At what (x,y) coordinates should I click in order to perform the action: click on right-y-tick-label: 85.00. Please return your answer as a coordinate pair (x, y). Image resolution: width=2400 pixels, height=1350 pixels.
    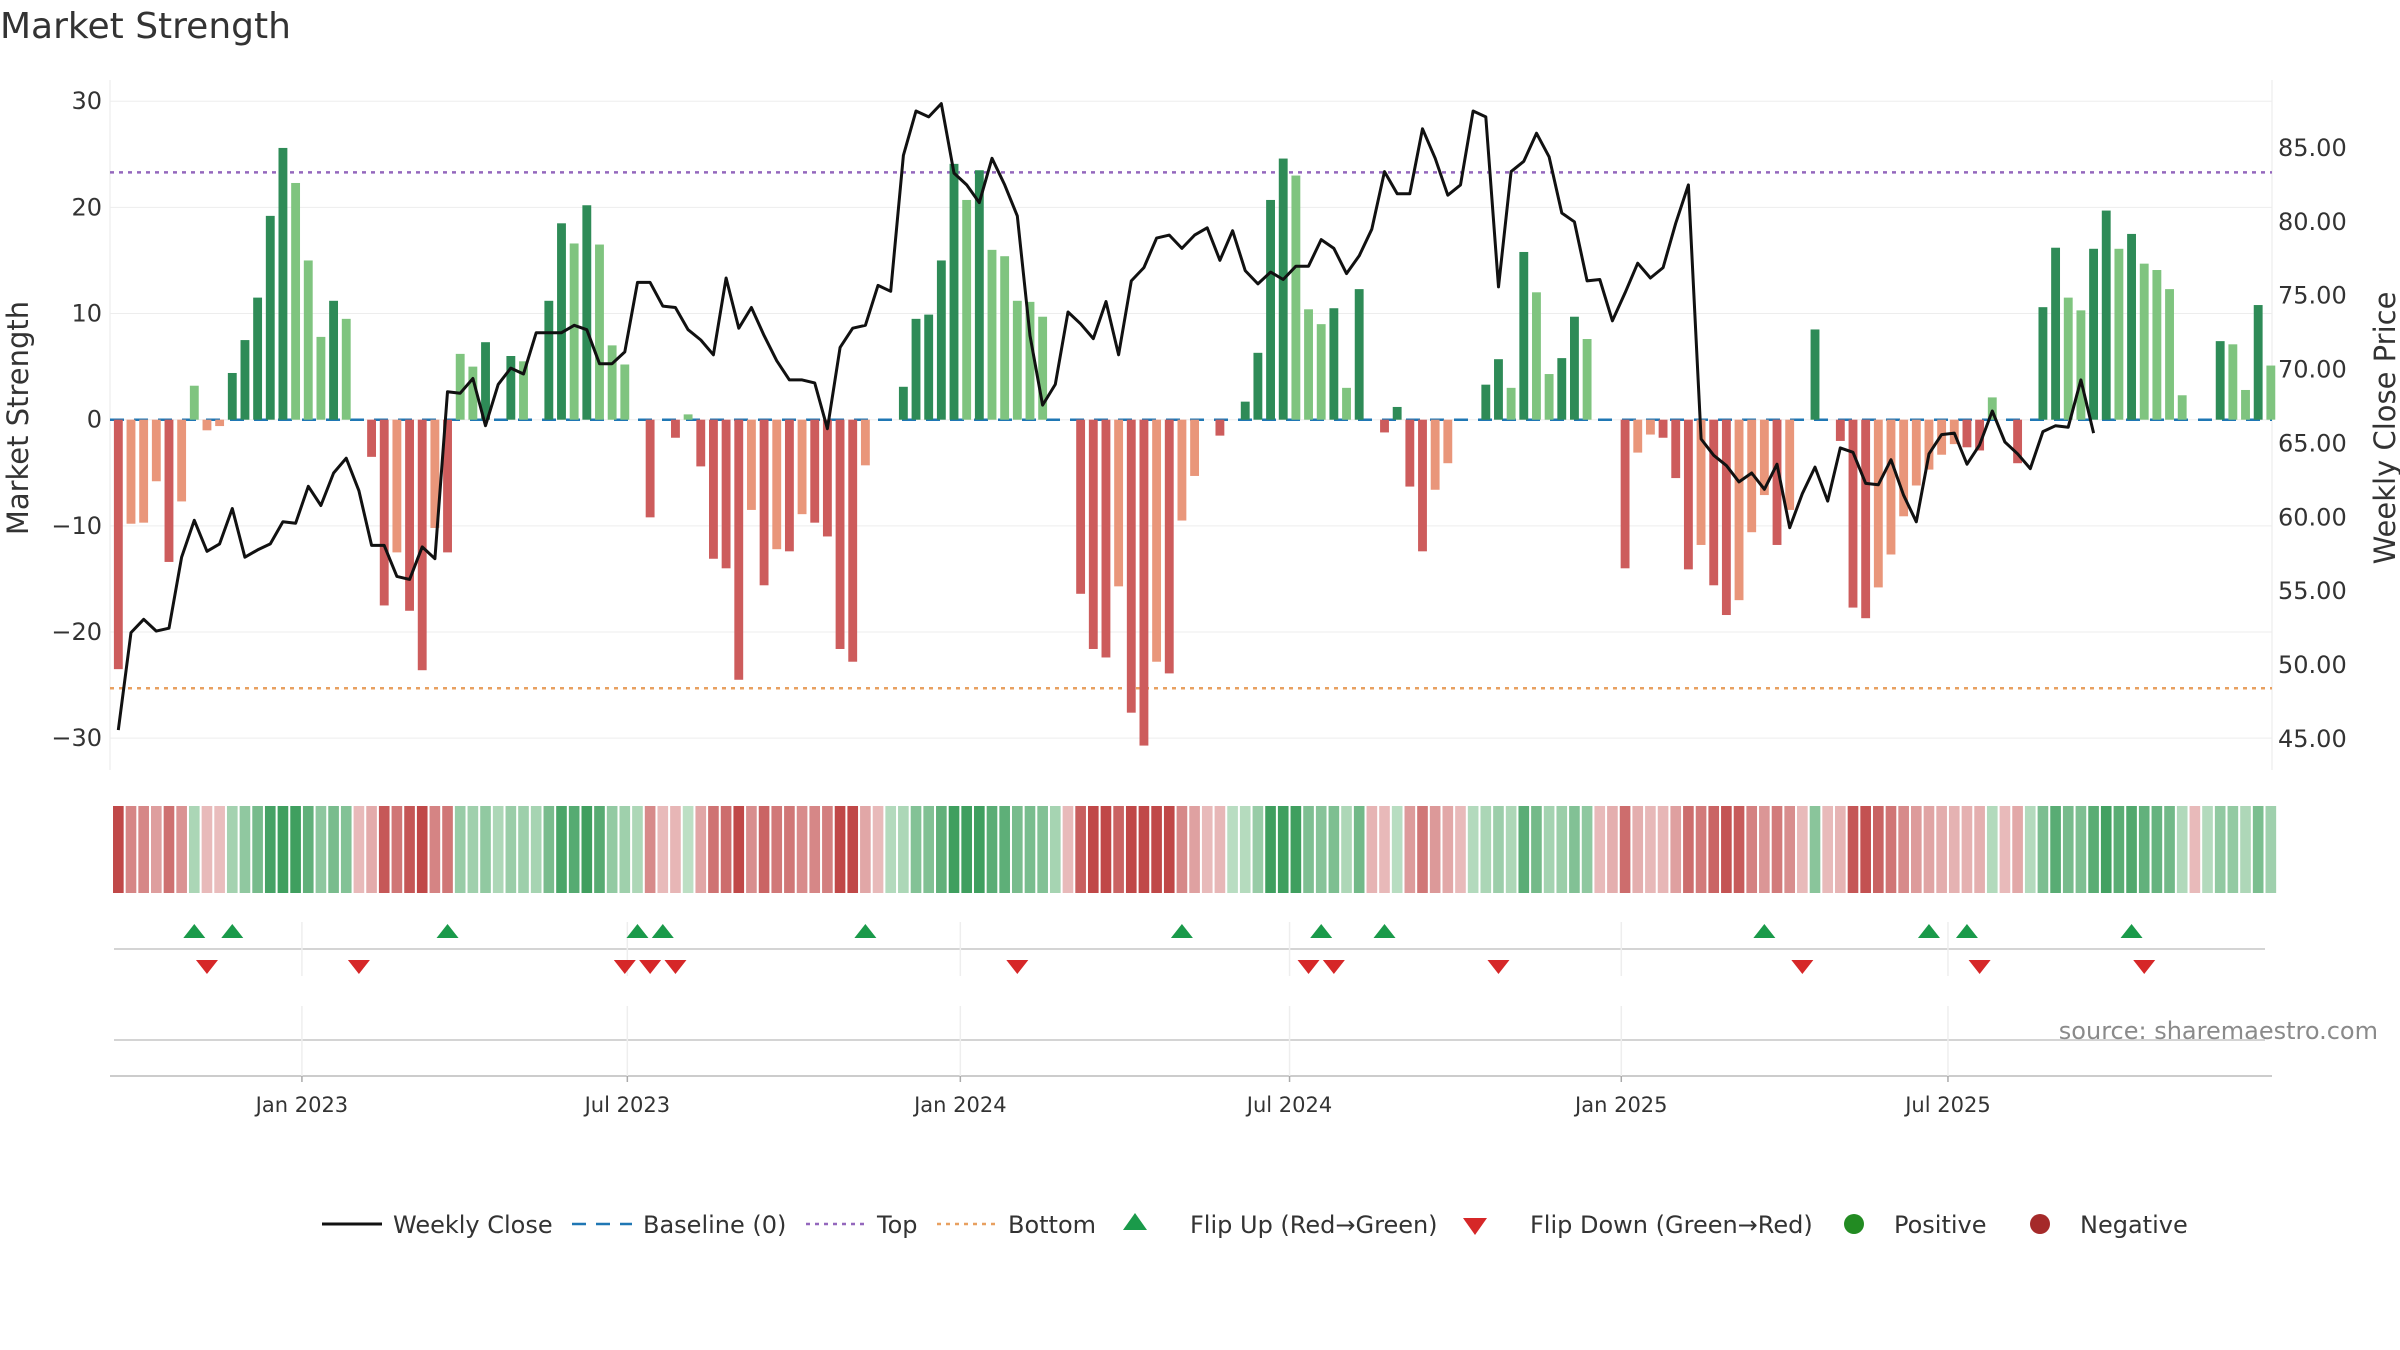
    Looking at the image, I should click on (2312, 148).